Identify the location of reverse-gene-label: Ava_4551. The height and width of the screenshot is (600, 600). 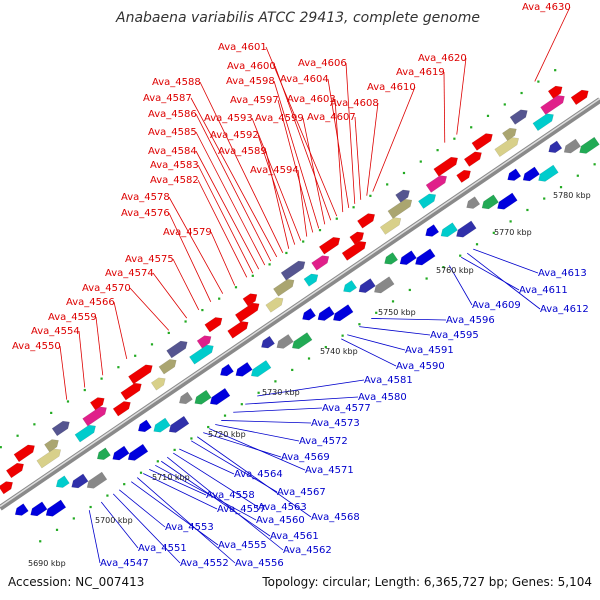
(162, 548).